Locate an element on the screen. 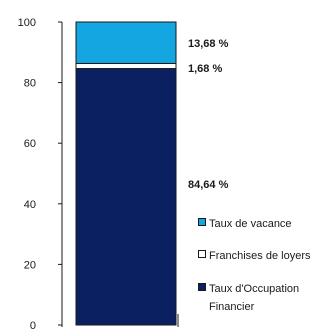 Image resolution: width=323 pixels, height=329 pixels. y-tick-label: 80 is located at coordinates (30, 84).